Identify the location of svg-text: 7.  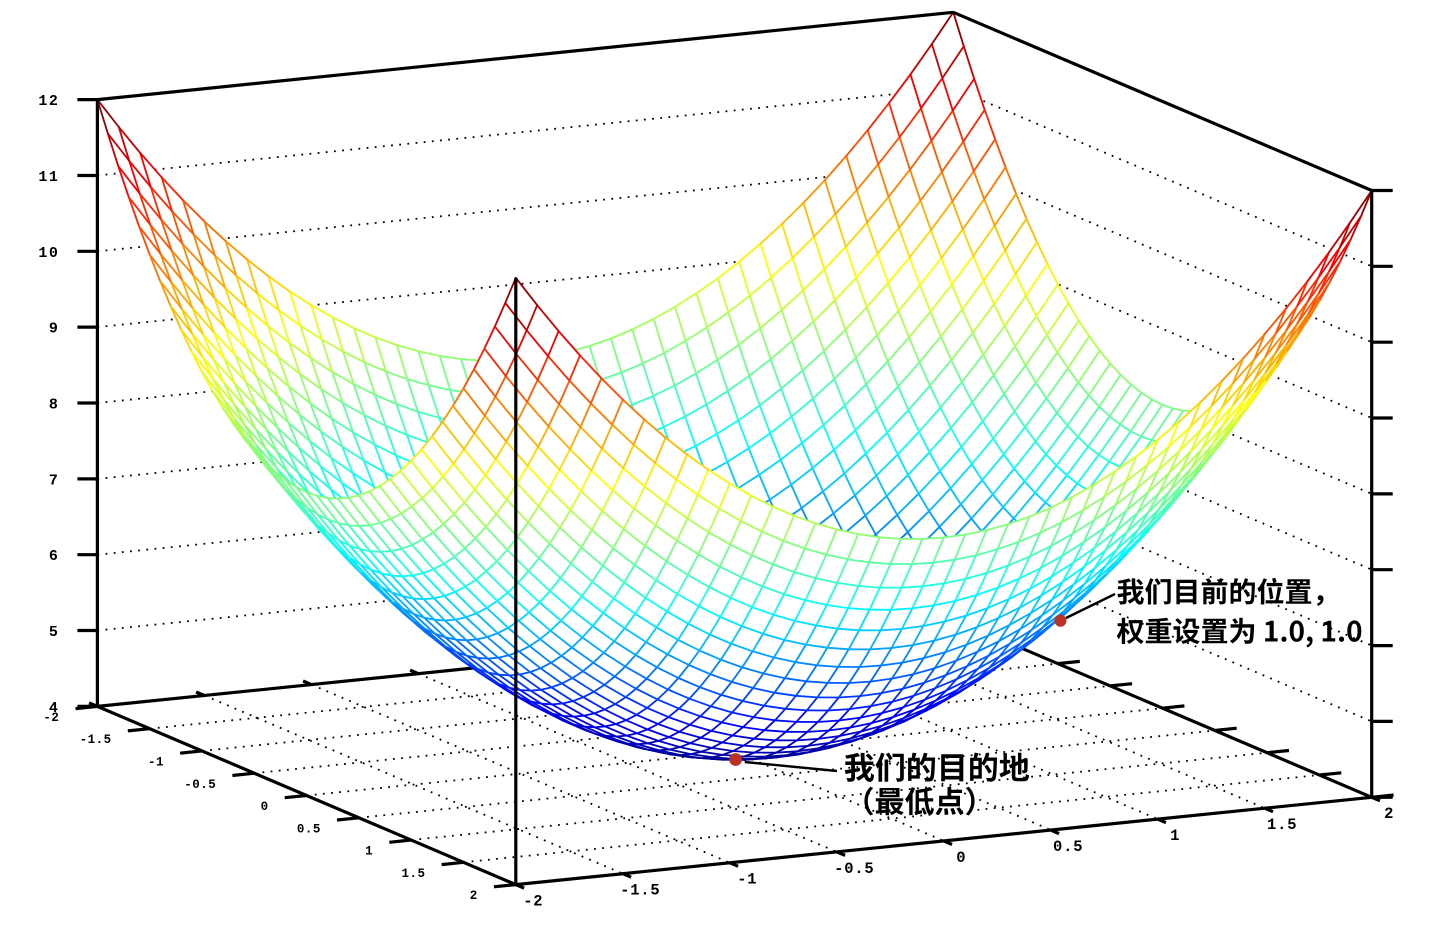
(54, 480).